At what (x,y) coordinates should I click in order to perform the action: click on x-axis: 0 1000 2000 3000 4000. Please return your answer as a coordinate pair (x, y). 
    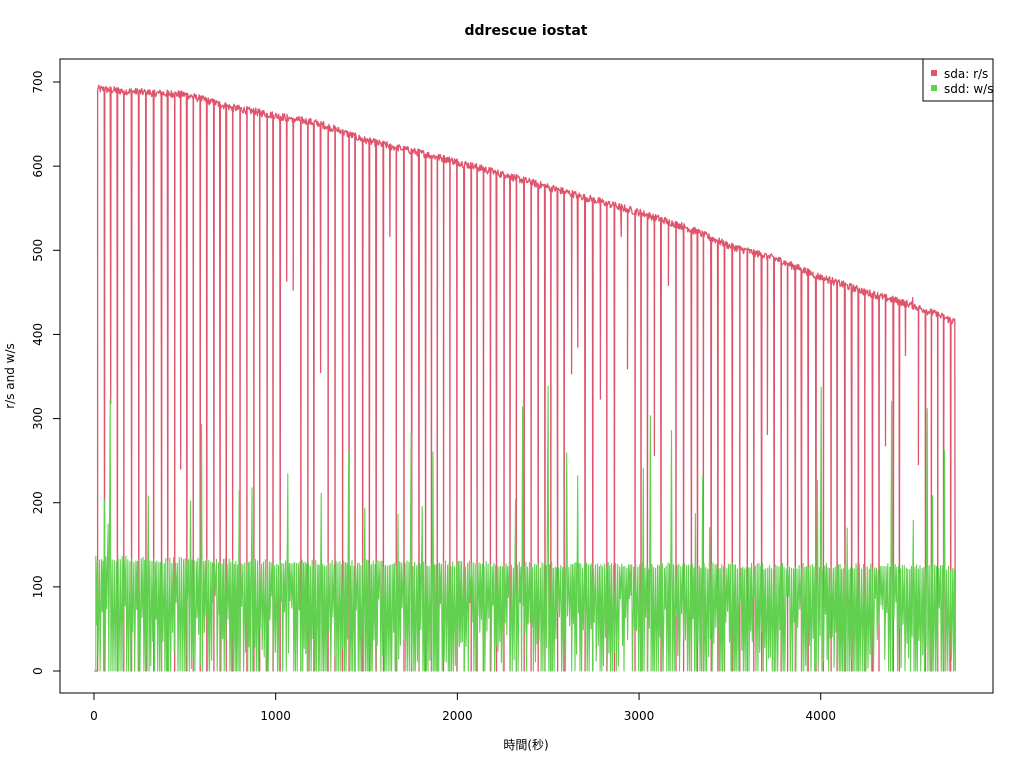
    Looking at the image, I should click on (463, 707).